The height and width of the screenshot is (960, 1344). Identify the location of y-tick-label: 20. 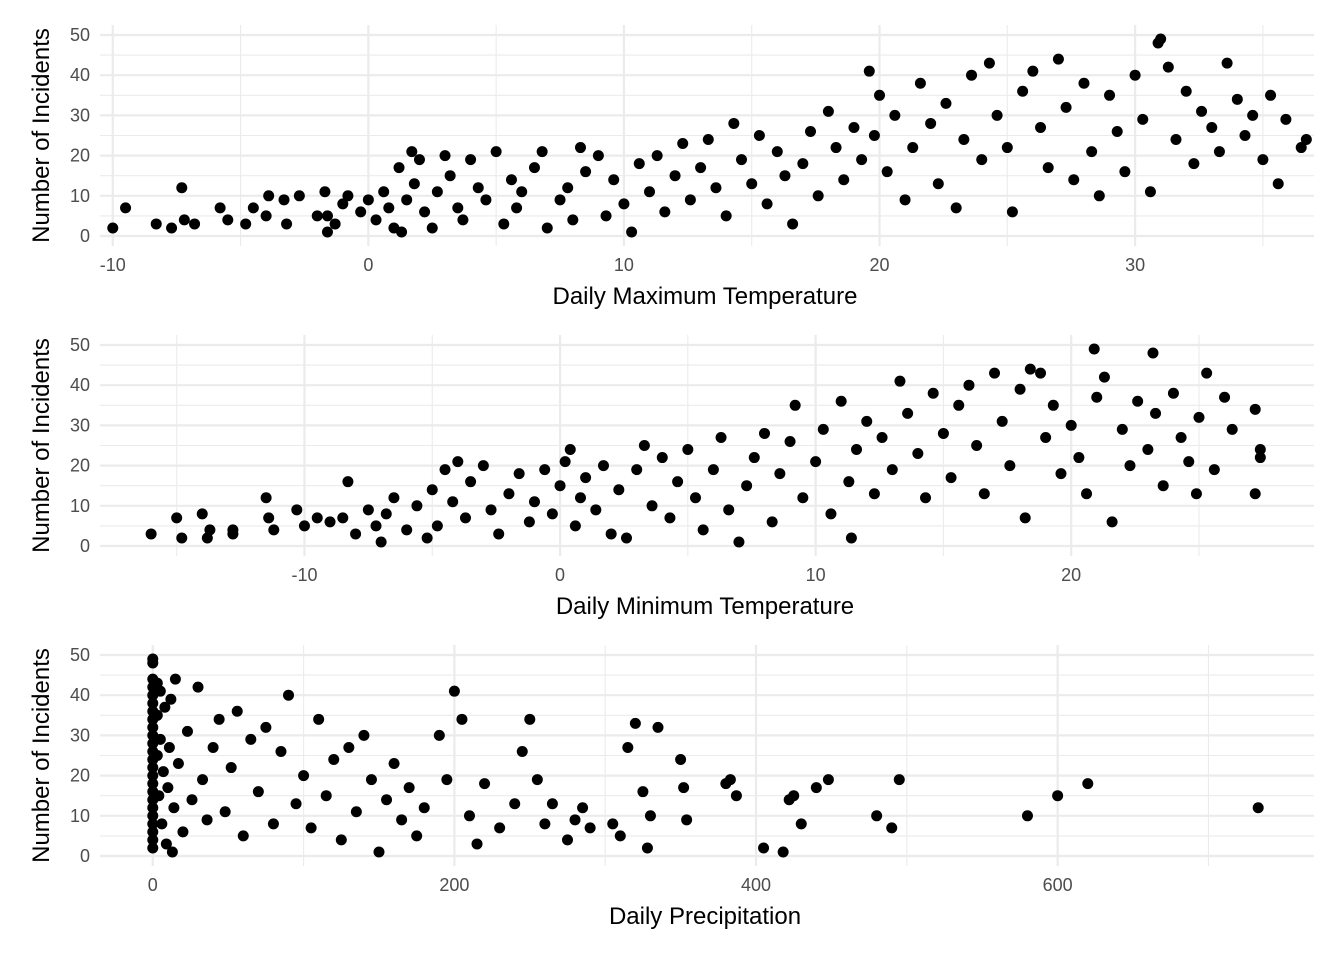
(80, 466).